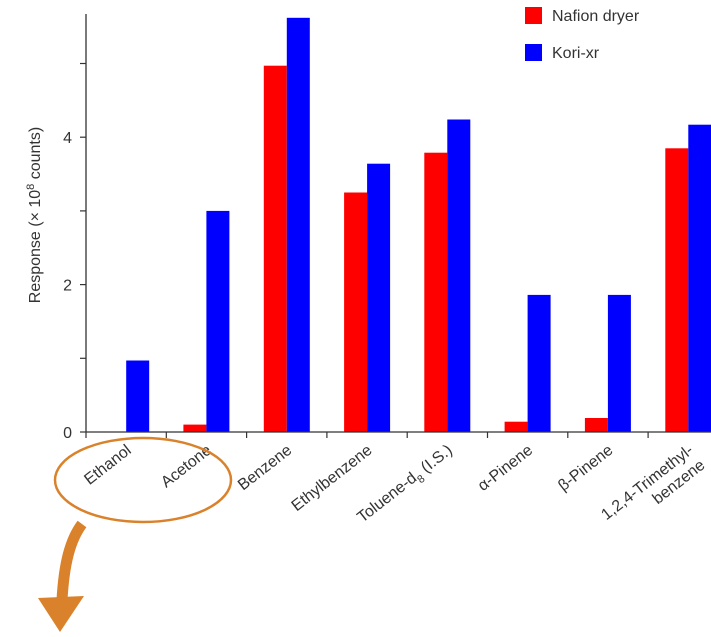  Describe the element at coordinates (61, 614) in the screenshot. I see `arrow-head` at that location.